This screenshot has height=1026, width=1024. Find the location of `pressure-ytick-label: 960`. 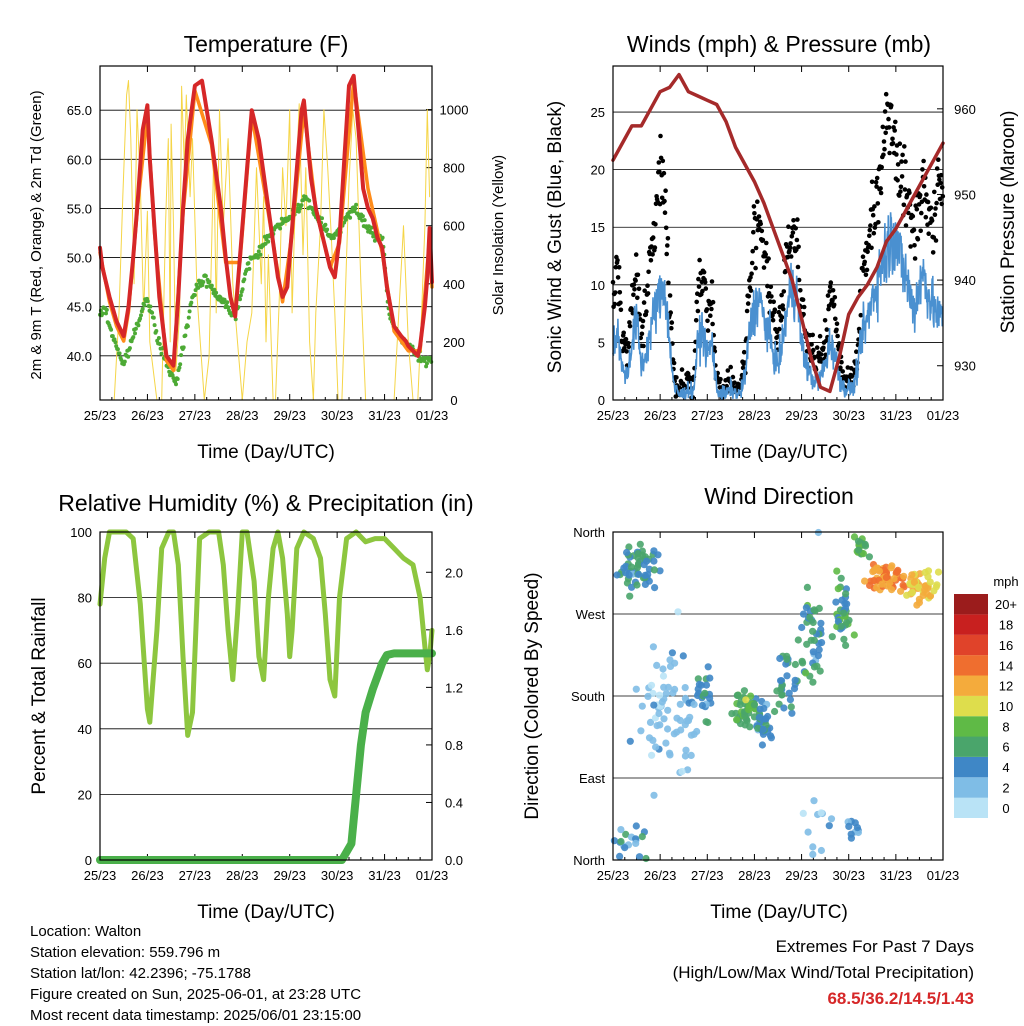

pressure-ytick-label: 960 is located at coordinates (965, 109).